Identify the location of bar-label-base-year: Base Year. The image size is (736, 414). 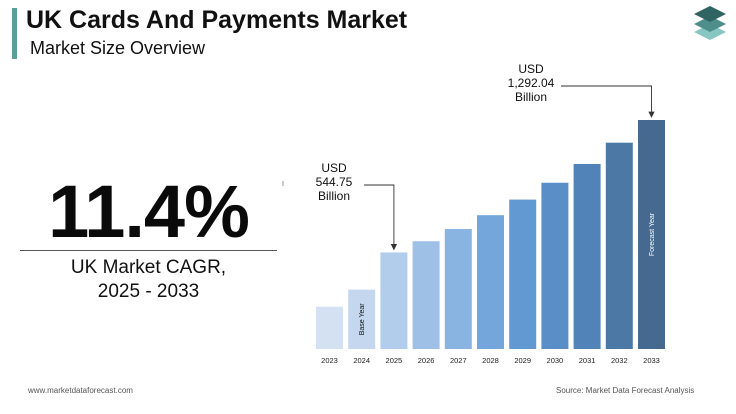
(362, 319).